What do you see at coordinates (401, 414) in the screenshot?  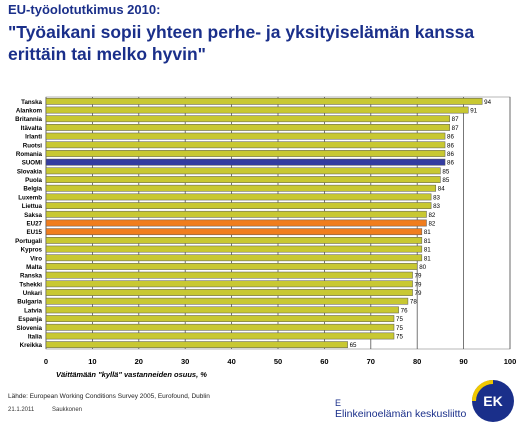 I see `org-name: Elinkeinoelämän keskusliitto` at bounding box center [401, 414].